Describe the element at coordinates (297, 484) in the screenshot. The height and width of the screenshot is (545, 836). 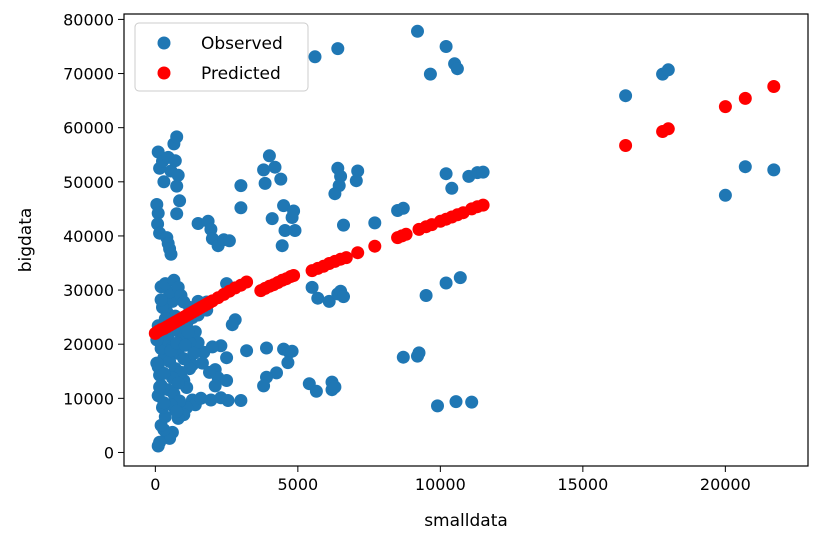
I see `x-tick-label: 5000` at that location.